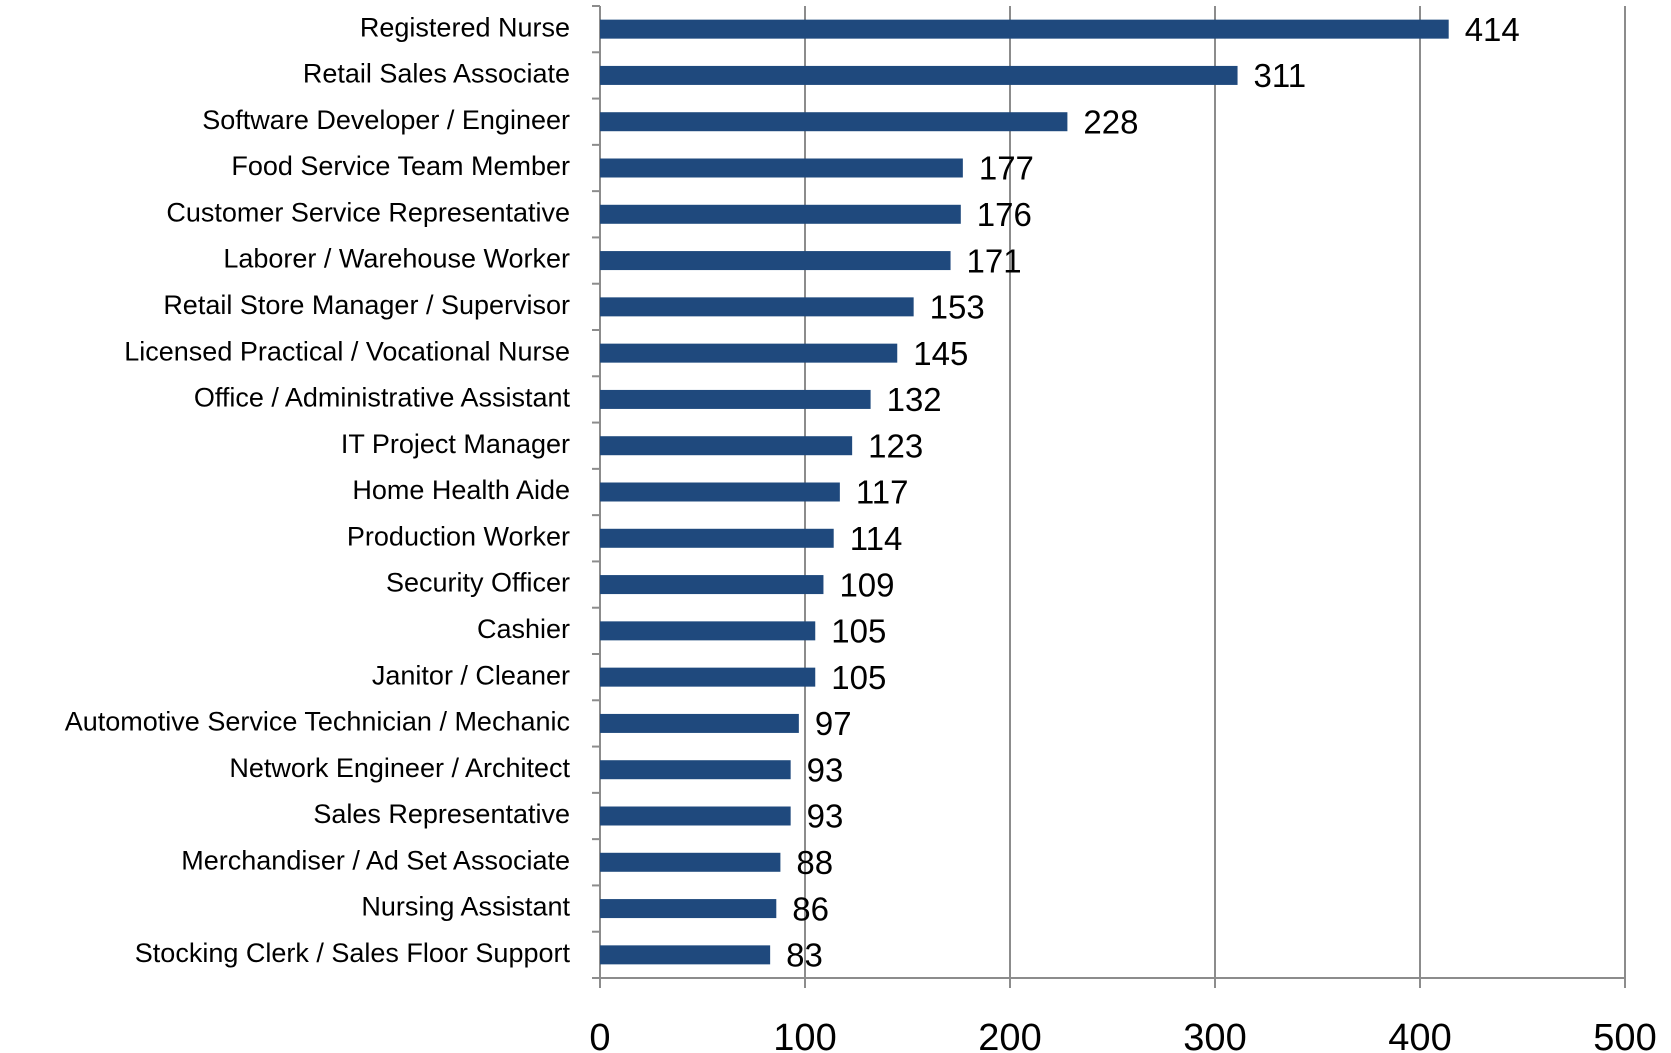 The width and height of the screenshot is (1671, 1053). What do you see at coordinates (455, 444) in the screenshot?
I see `category-label: IT Project Manager` at bounding box center [455, 444].